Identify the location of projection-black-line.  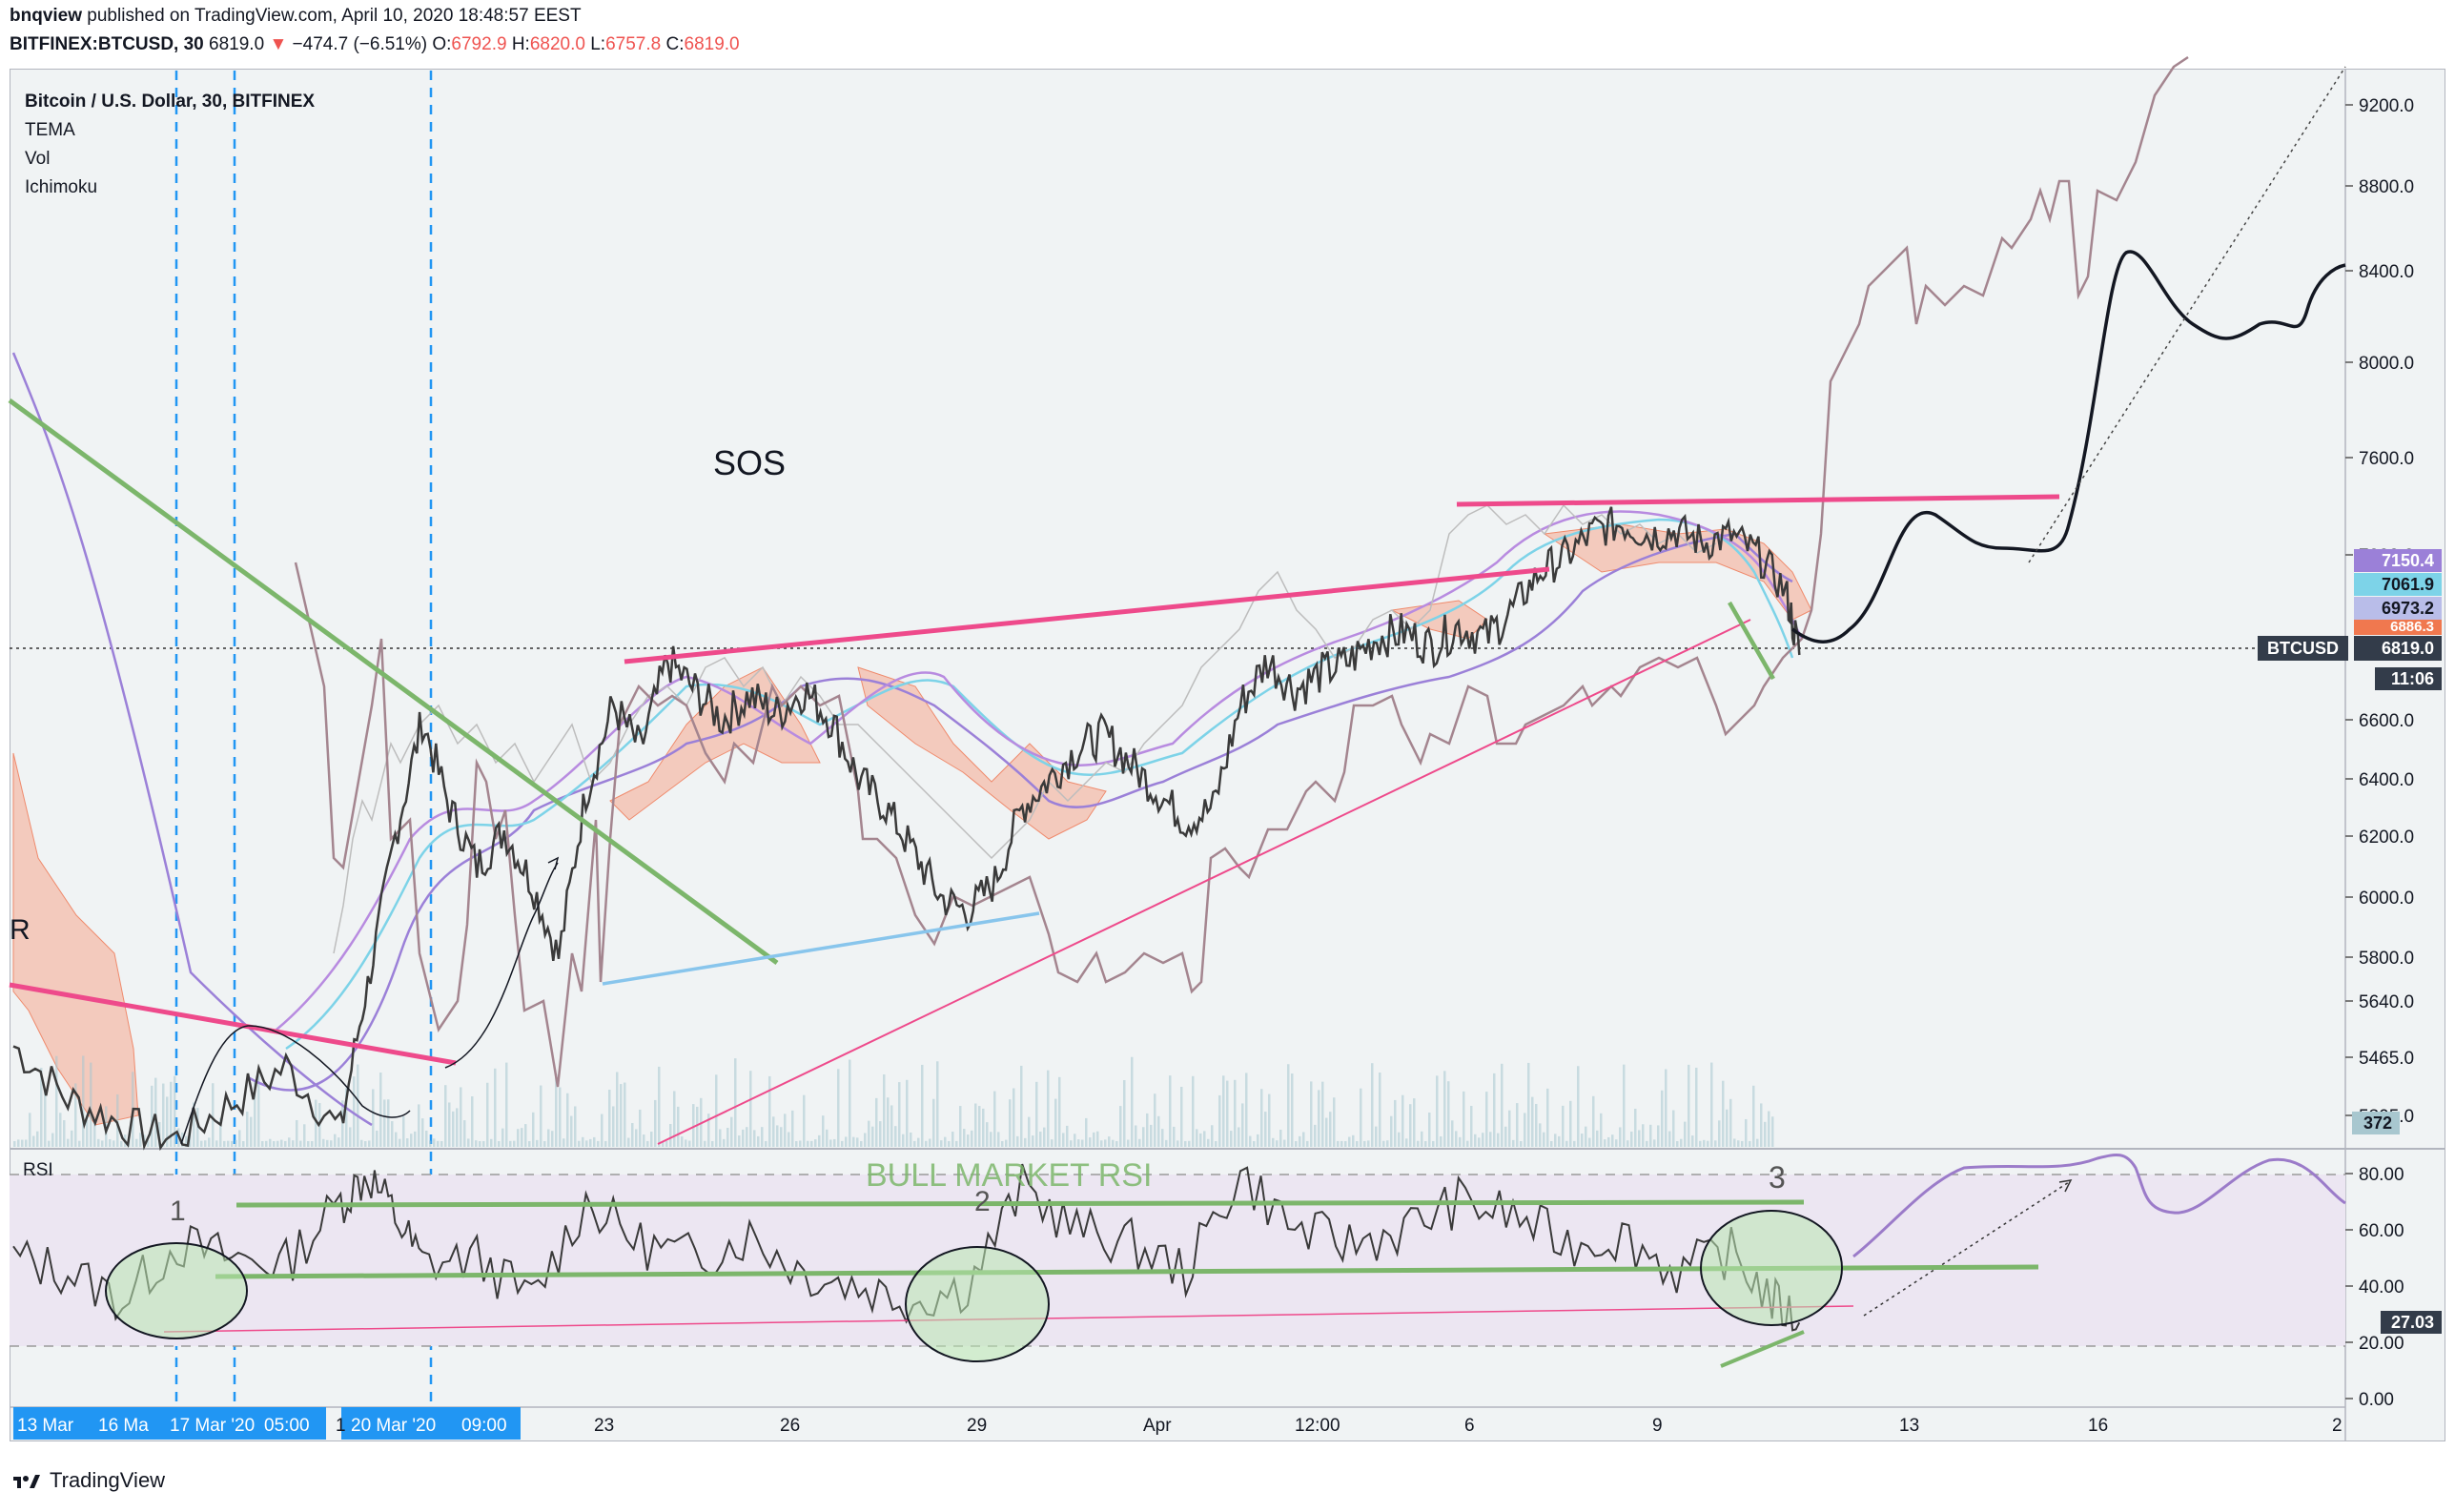
(2068, 447).